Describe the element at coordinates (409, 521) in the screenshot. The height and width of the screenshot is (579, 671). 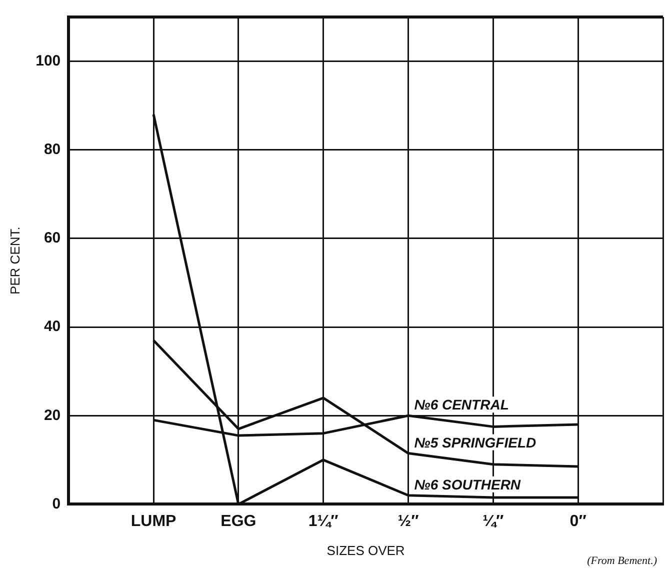
I see `x-tick-label: ½″` at that location.